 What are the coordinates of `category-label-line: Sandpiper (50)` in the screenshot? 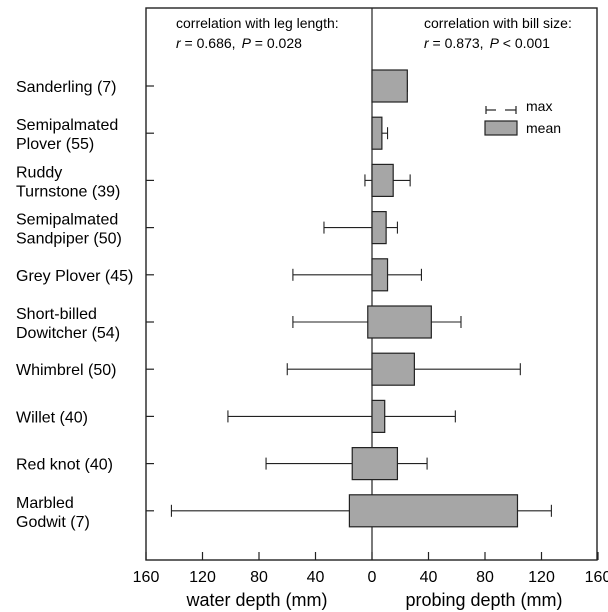 It's located at (69, 239).